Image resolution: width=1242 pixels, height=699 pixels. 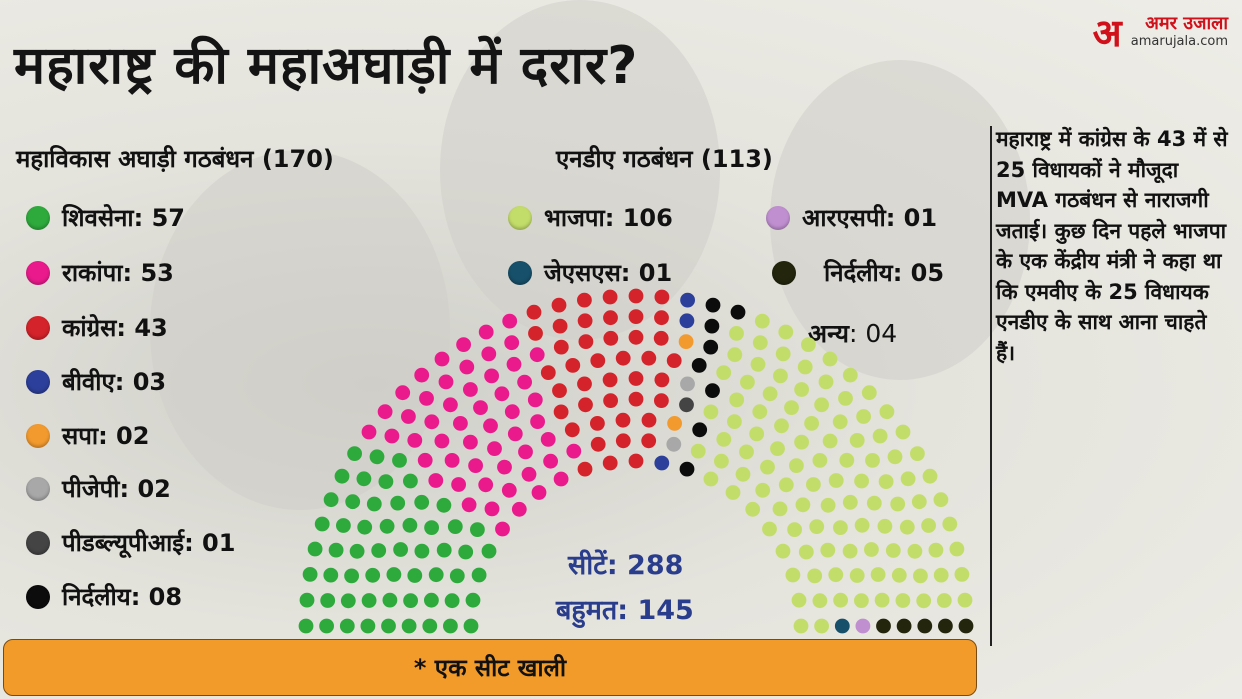 What do you see at coordinates (851, 217) in the screenshot?
I see `legend-item-rsp: आरएसपी: 01` at bounding box center [851, 217].